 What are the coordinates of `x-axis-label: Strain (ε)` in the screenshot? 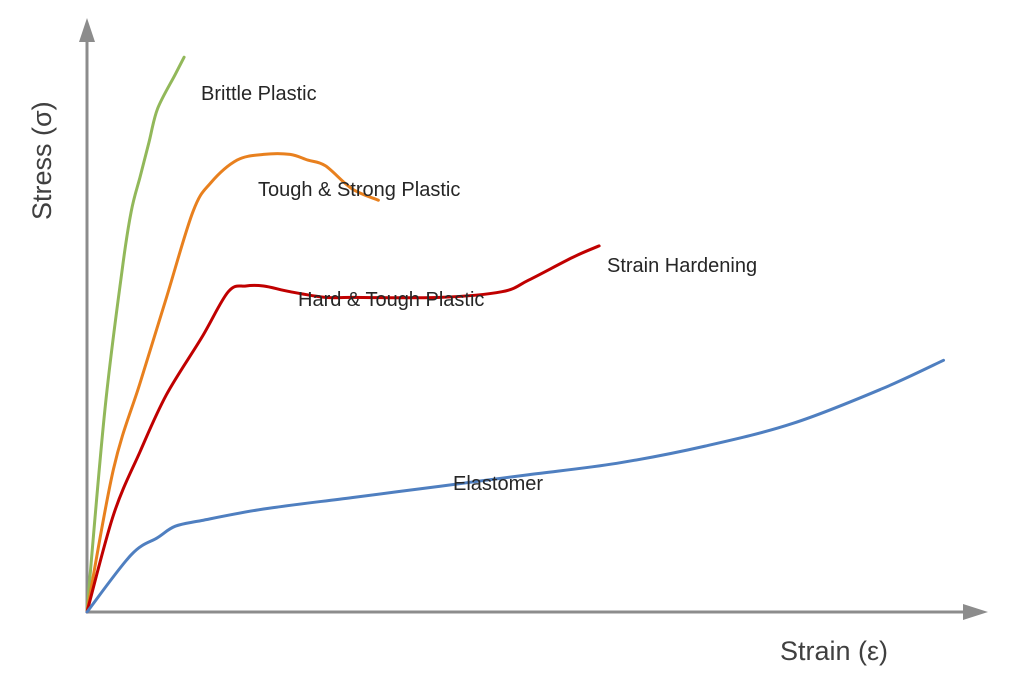 It's located at (834, 651).